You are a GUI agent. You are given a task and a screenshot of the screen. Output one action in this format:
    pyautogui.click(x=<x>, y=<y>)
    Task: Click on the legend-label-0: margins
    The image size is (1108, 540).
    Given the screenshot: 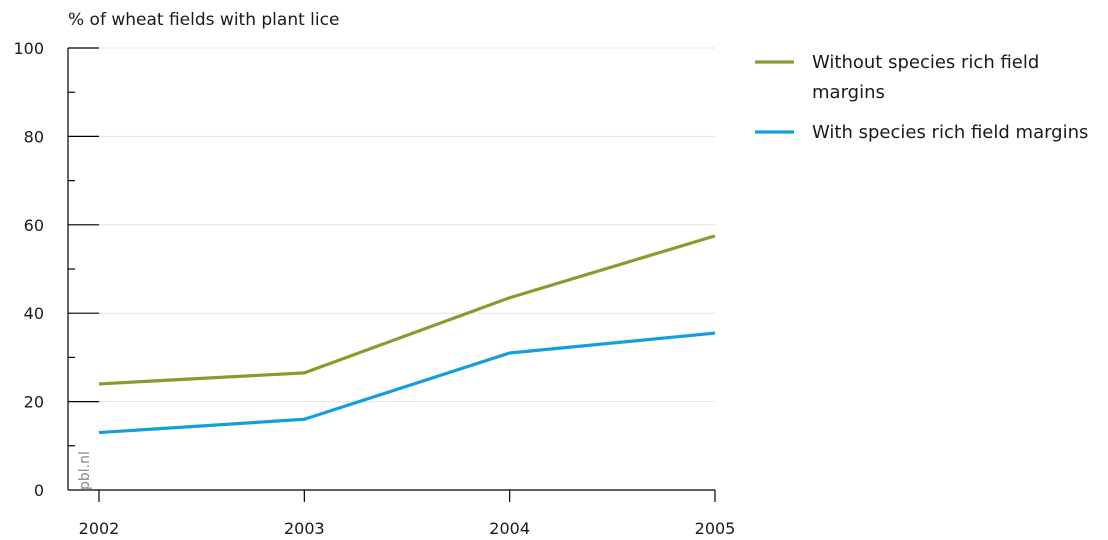 What is the action you would take?
    pyautogui.click(x=848, y=92)
    